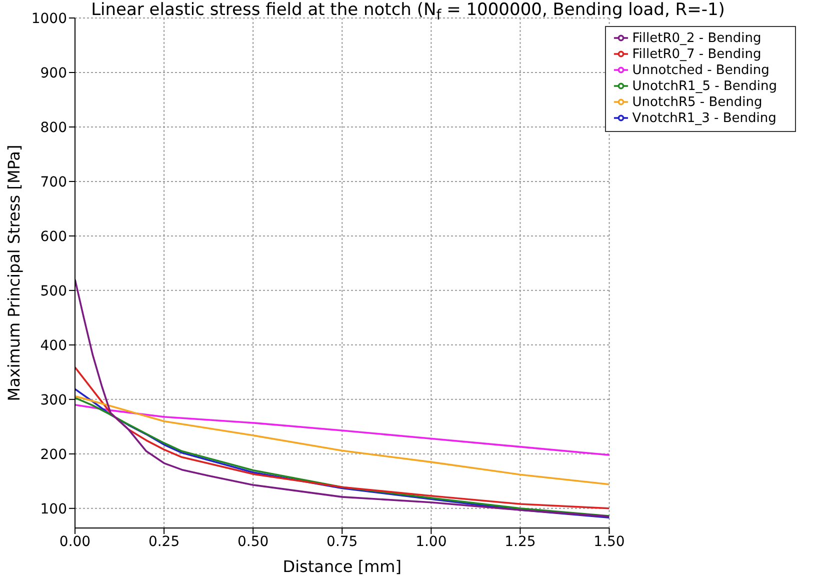  Describe the element at coordinates (609, 542) in the screenshot. I see `x-tick-label: 1.50` at that location.